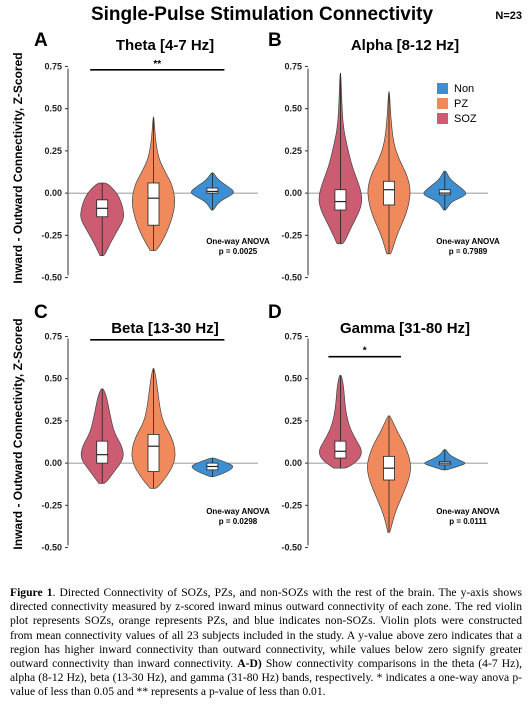 The width and height of the screenshot is (530, 719). I want to click on legend-label: SOZ, so click(465, 119).